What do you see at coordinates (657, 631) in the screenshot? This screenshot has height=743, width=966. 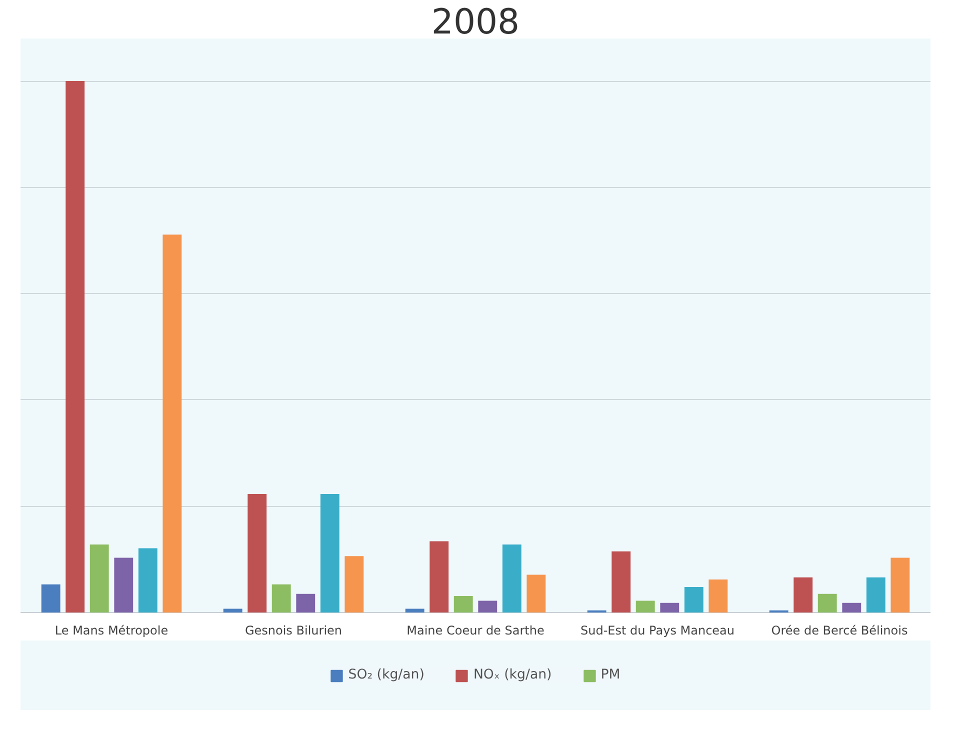 I see `x-tick-label: Sud-Est du Pays Manceau` at bounding box center [657, 631].